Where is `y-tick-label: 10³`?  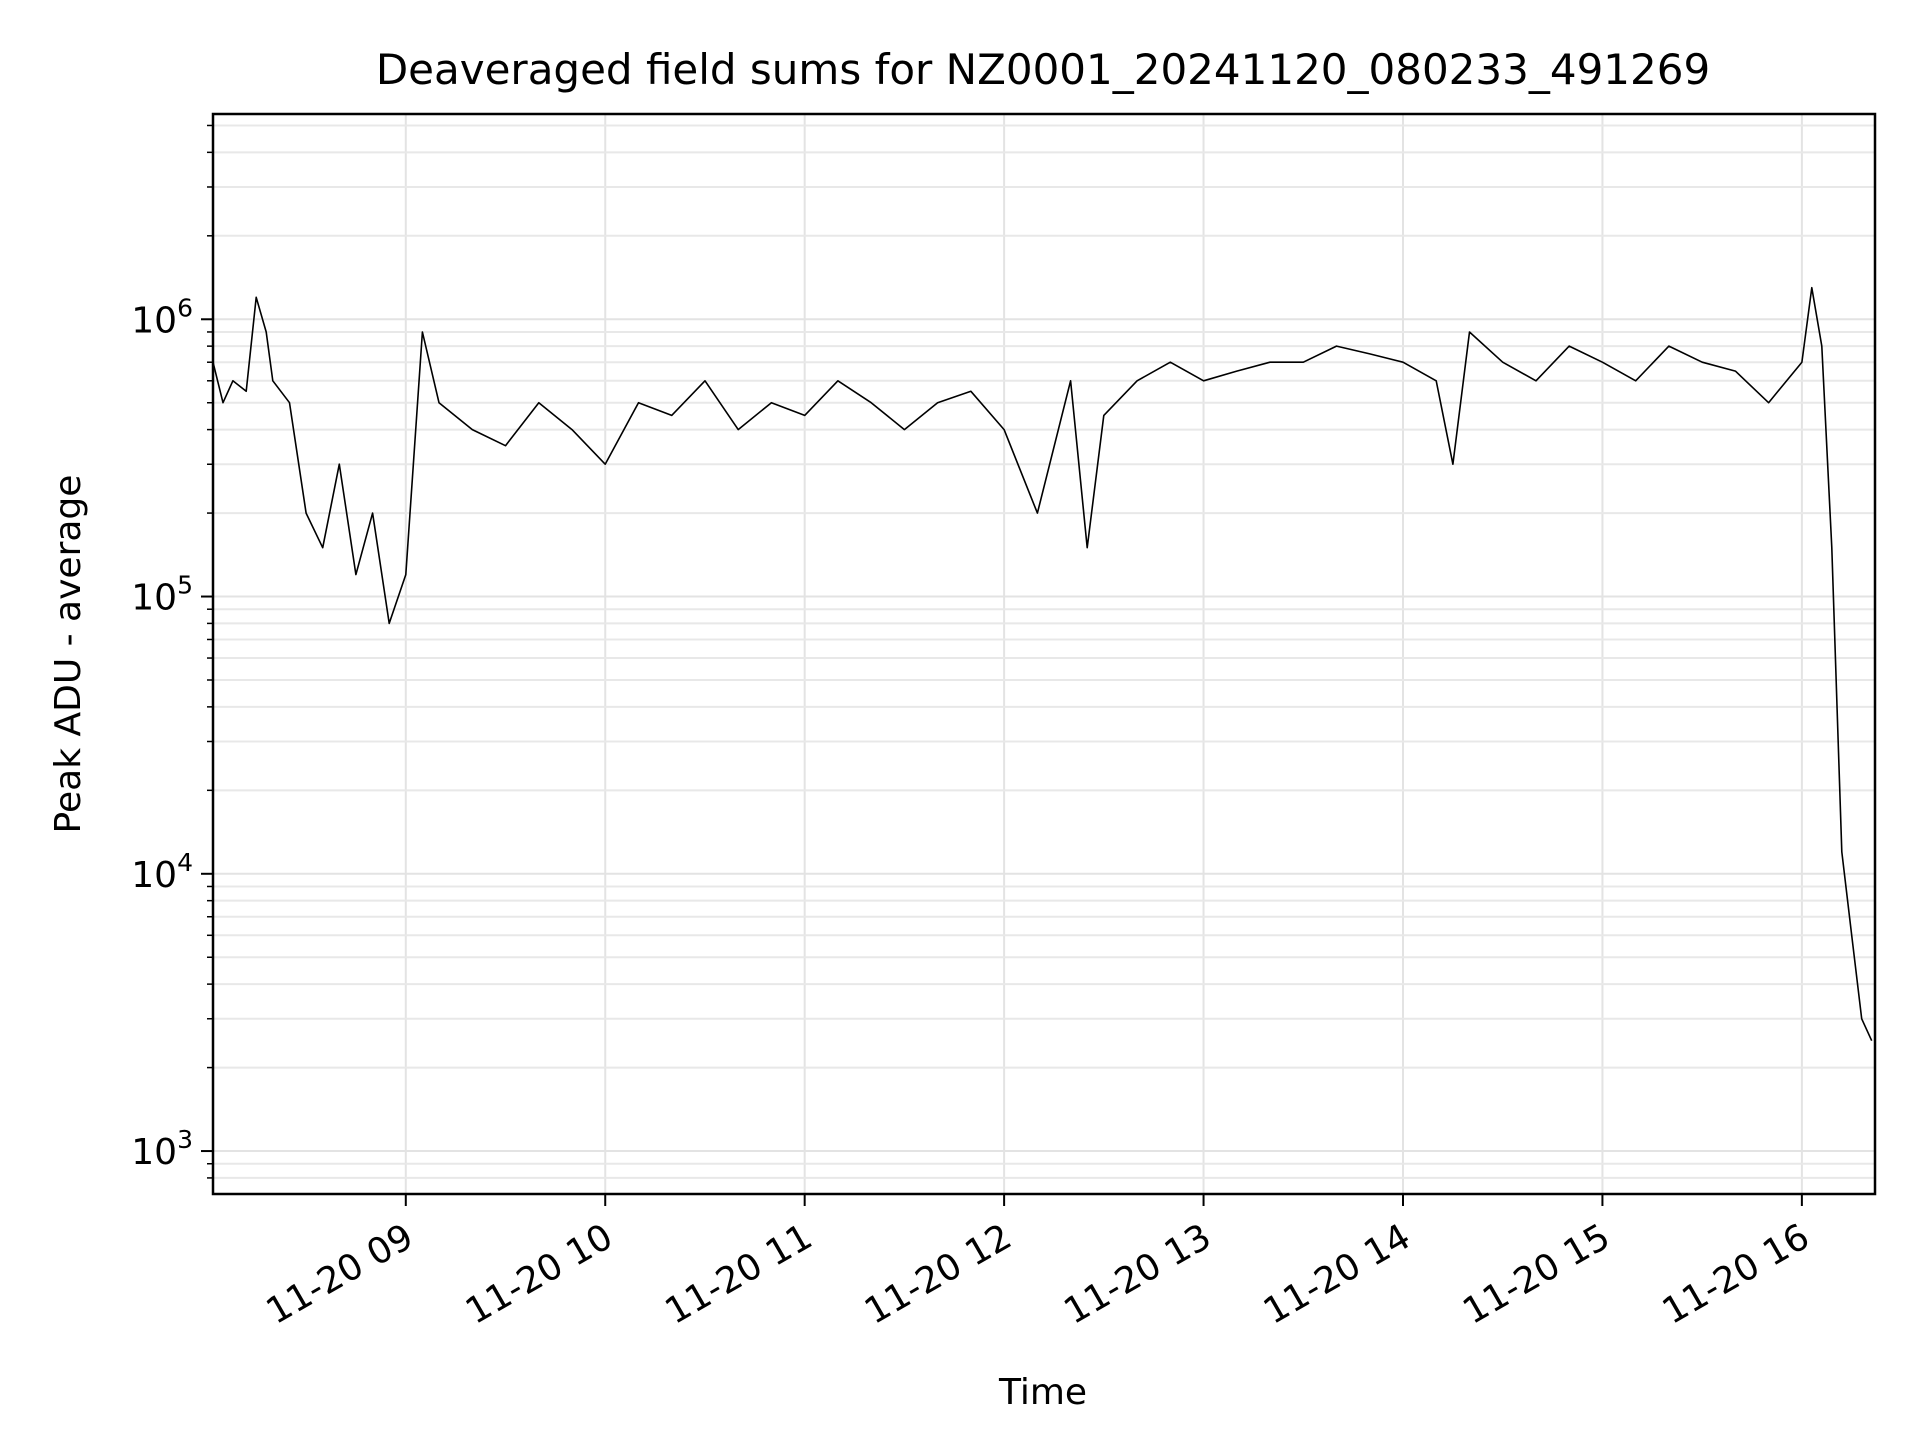 y-tick-label: 10³ is located at coordinates (162, 1149).